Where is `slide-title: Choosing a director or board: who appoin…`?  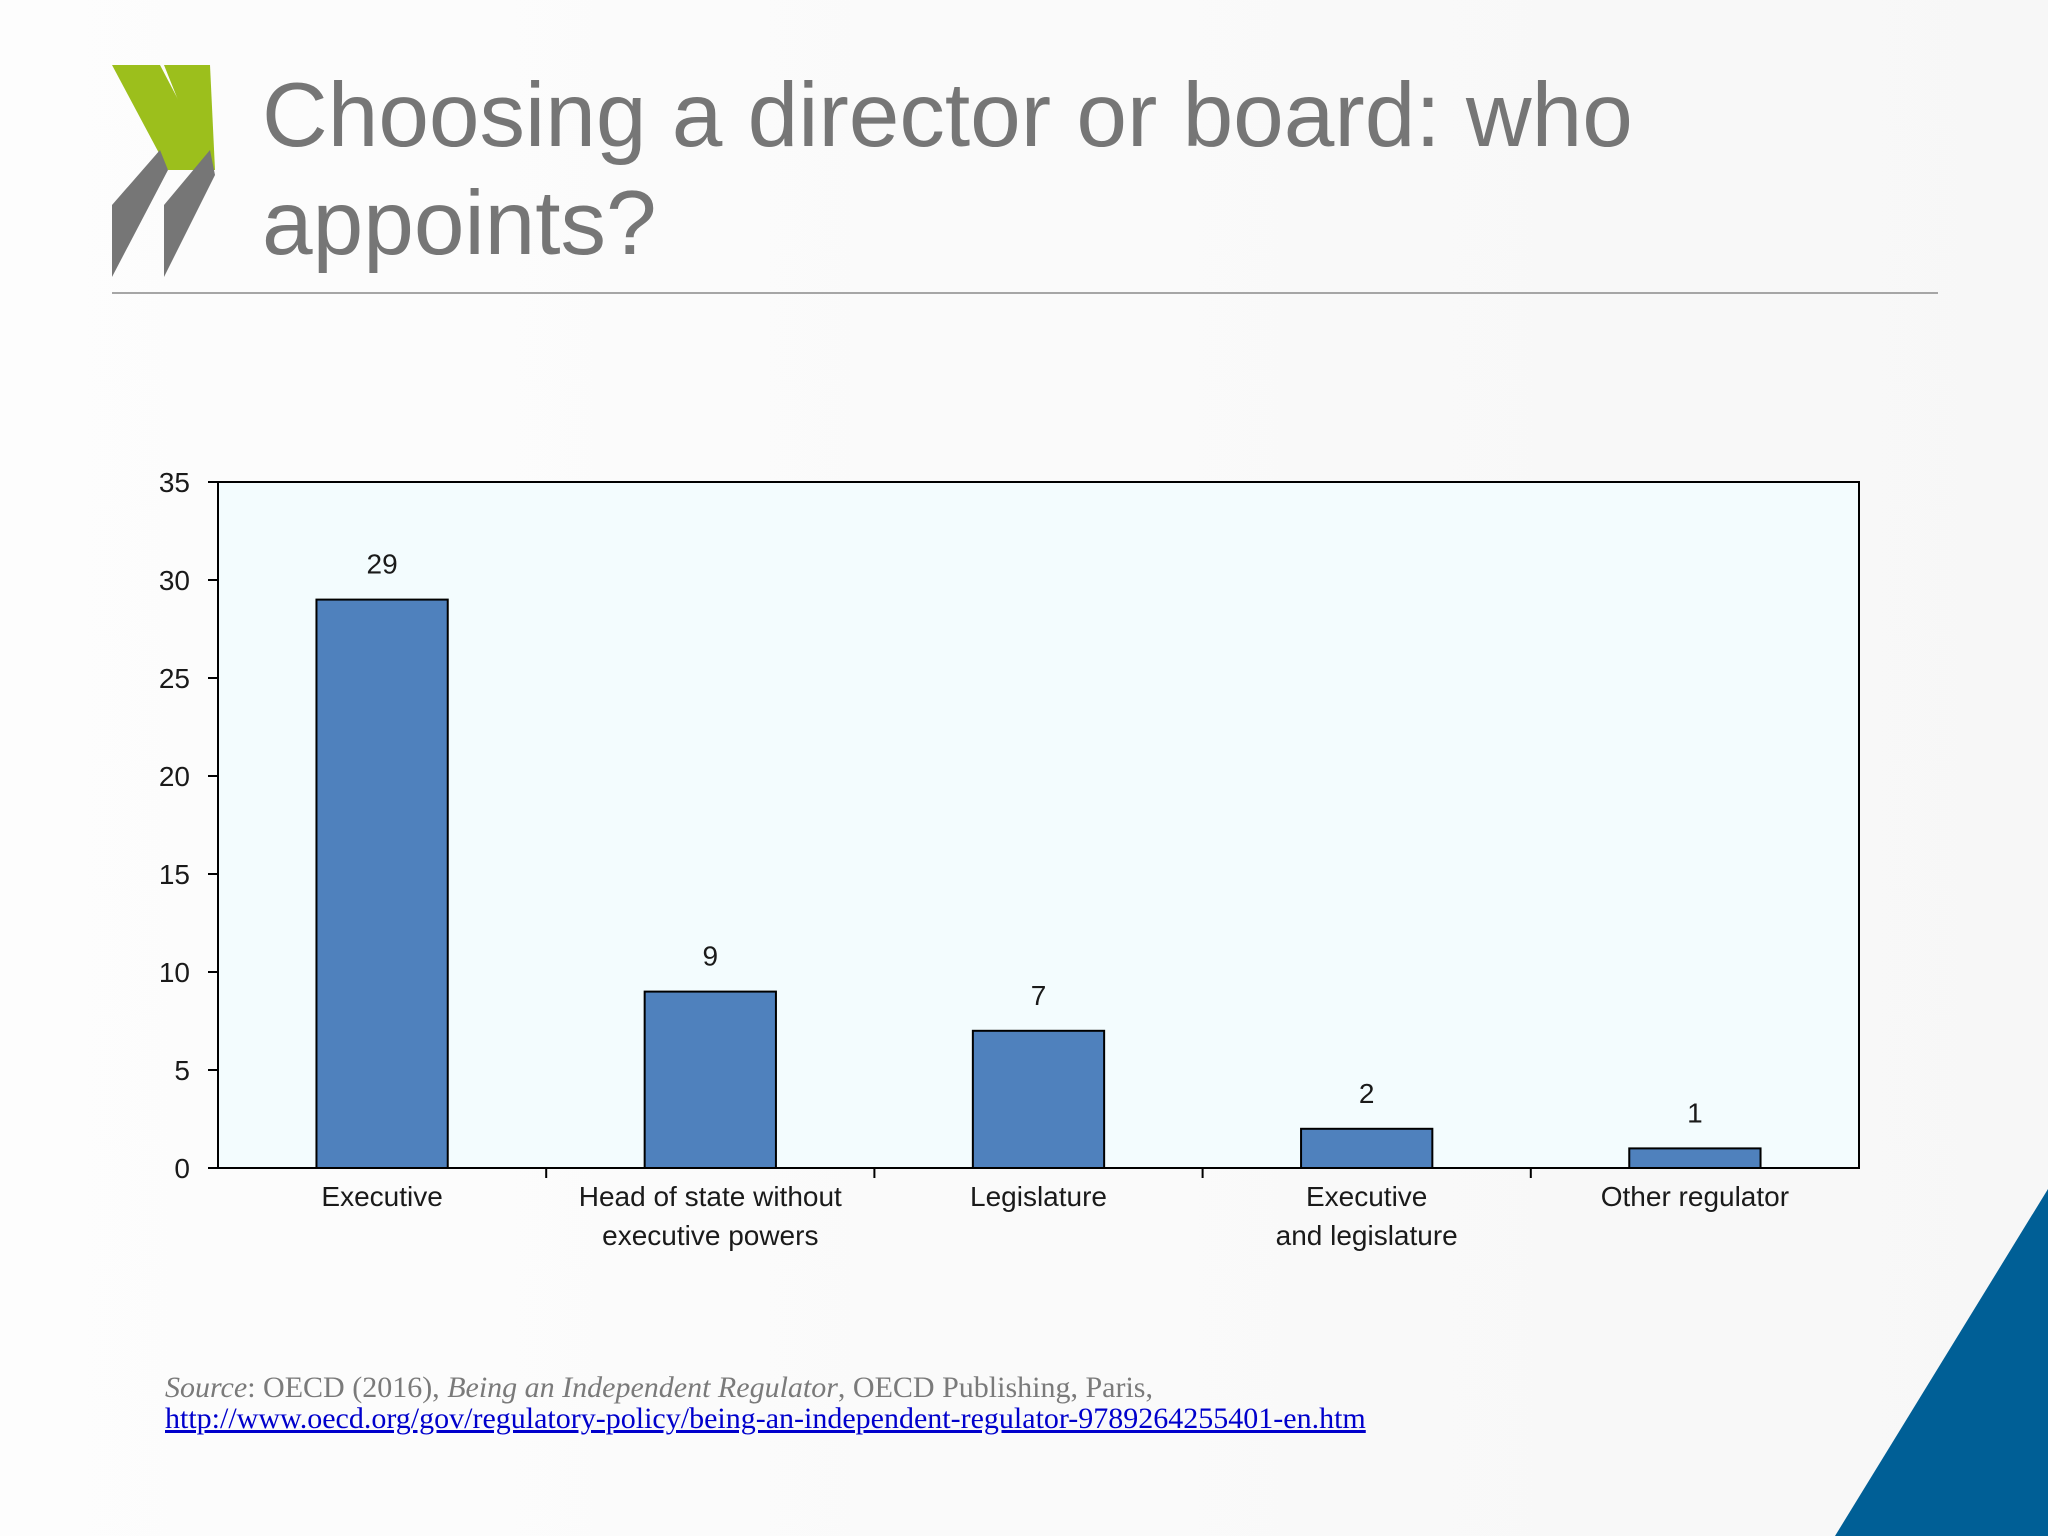 slide-title: Choosing a director or board: who appoin… is located at coordinates (947, 169).